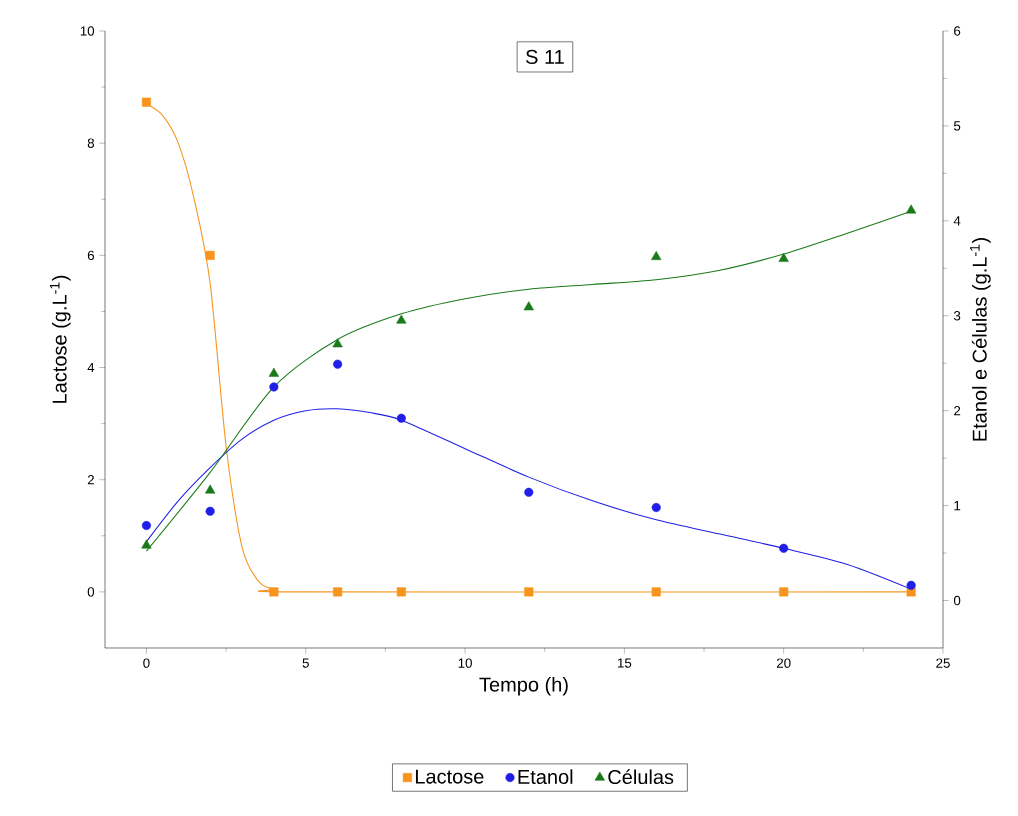 The height and width of the screenshot is (816, 1018). I want to click on y-tick-label: 2, so click(90, 480).